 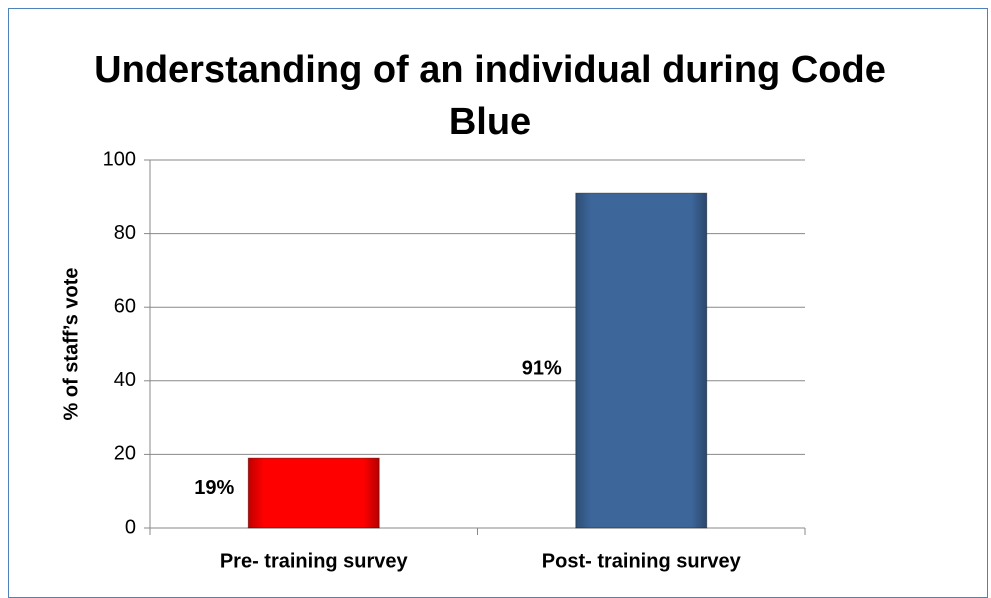 What do you see at coordinates (125, 380) in the screenshot?
I see `y-tick-label: 40` at bounding box center [125, 380].